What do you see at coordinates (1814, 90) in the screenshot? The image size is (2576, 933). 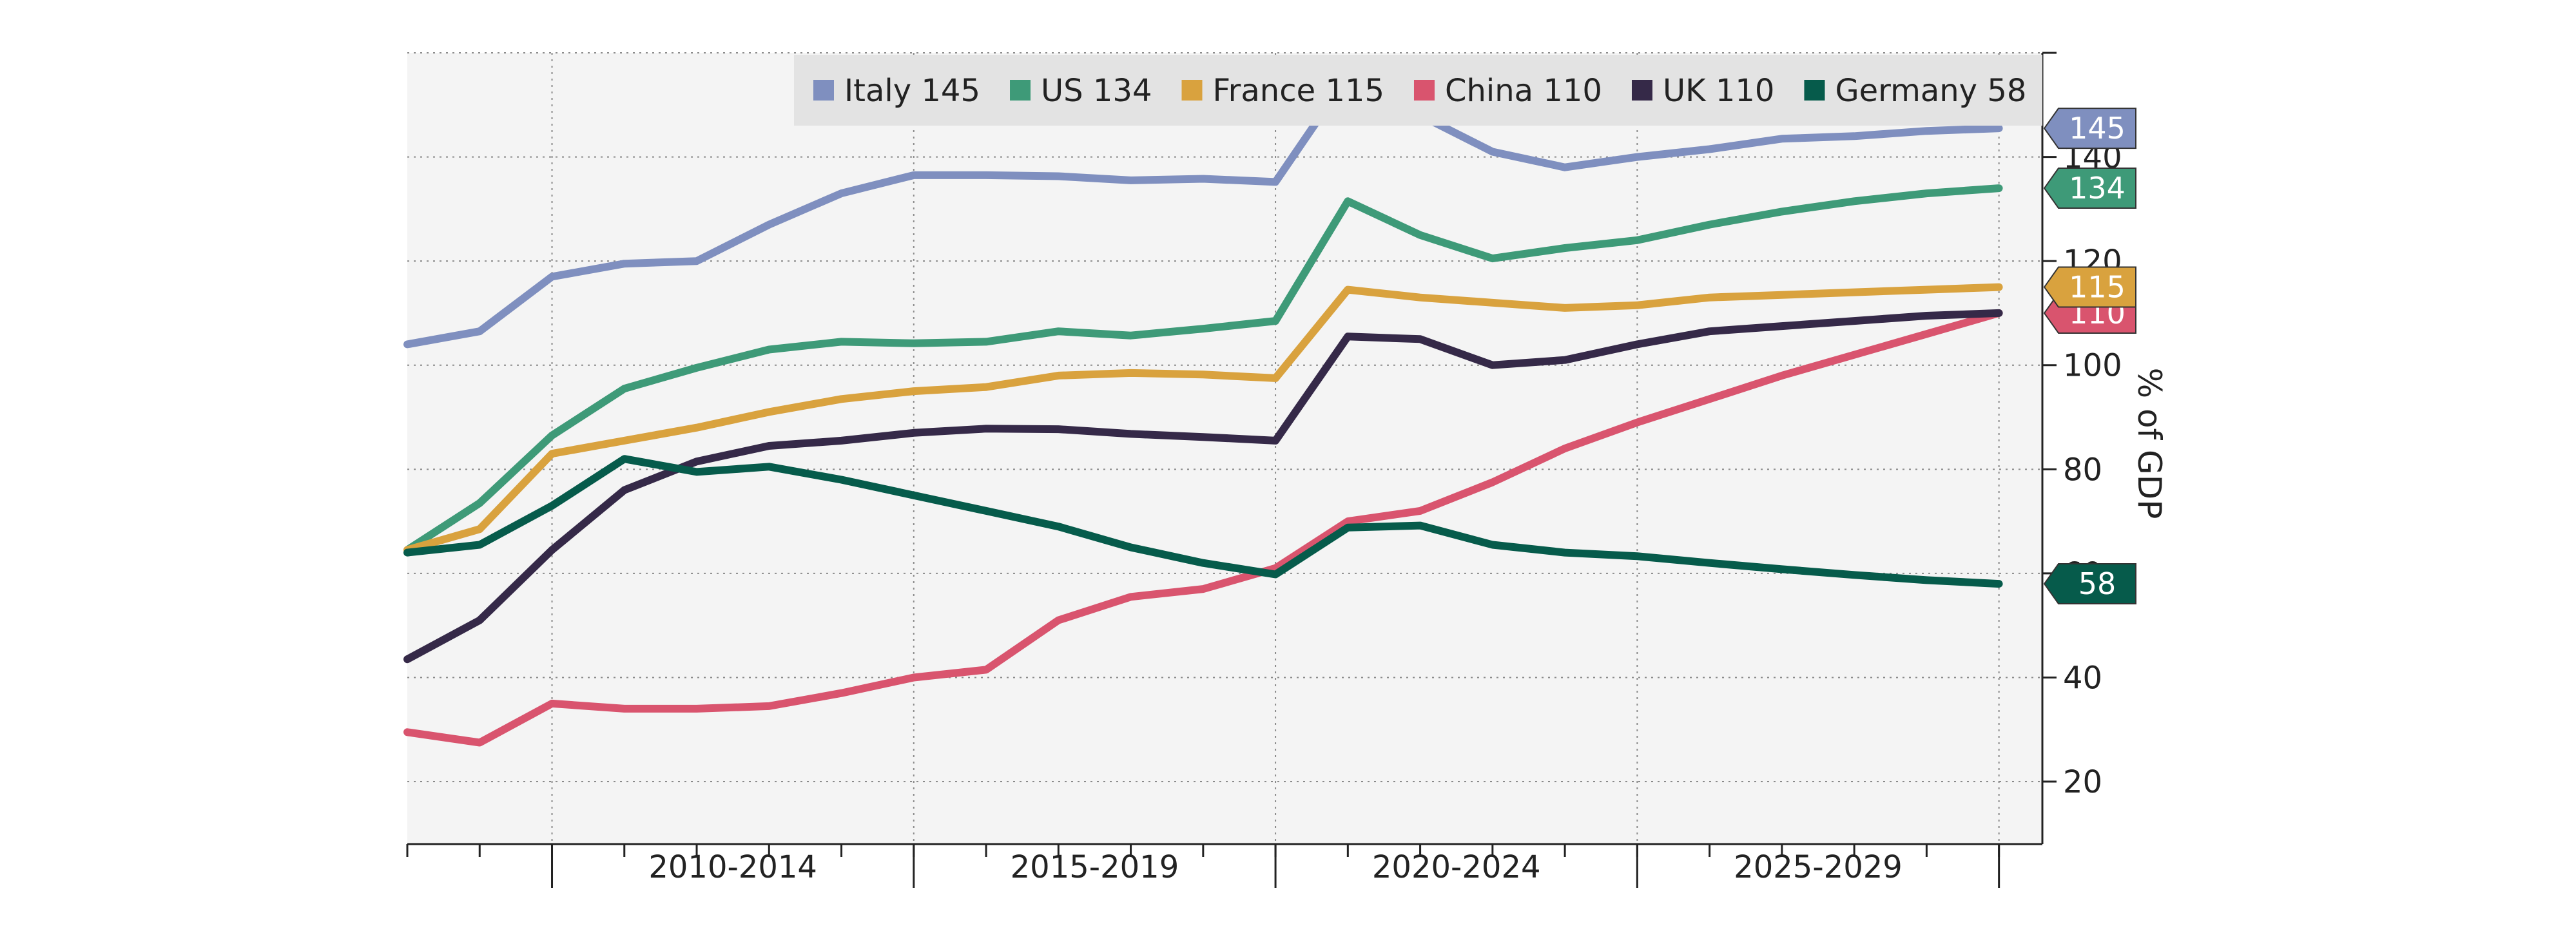 I see `legend-swatch-germany` at bounding box center [1814, 90].